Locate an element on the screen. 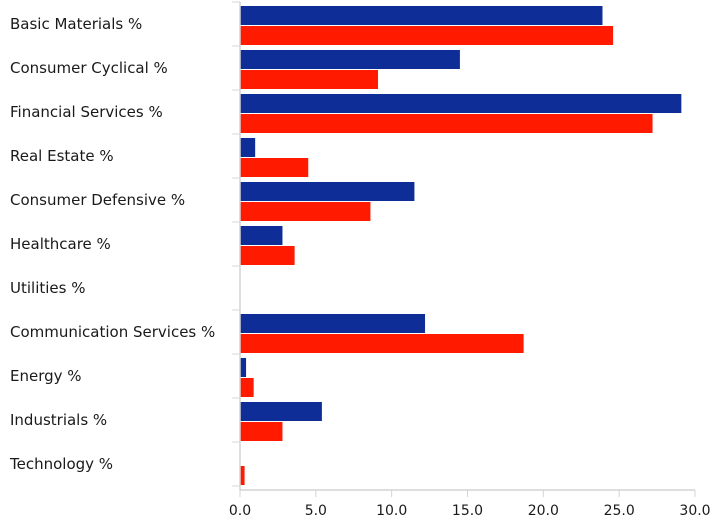  category-ticks-group is located at coordinates (236, 244).